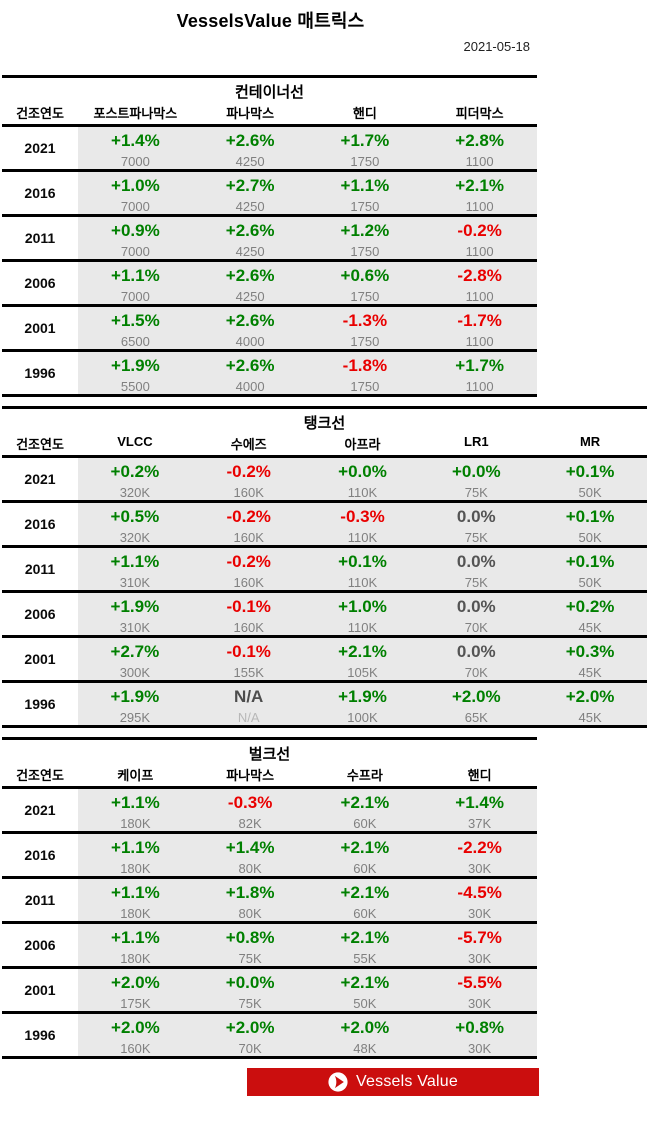 Image resolution: width=650 pixels, height=1145 pixels. I want to click on value-cell: +2.7% 300K, so click(135, 659).